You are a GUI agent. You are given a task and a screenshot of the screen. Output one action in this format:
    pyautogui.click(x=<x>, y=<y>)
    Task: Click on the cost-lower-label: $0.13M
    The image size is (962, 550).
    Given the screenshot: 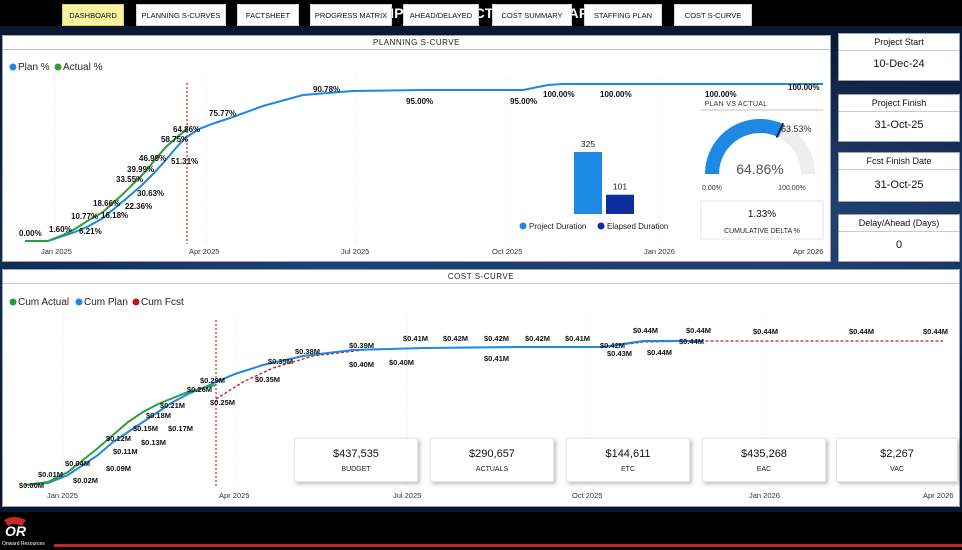 What is the action you would take?
    pyautogui.click(x=153, y=442)
    